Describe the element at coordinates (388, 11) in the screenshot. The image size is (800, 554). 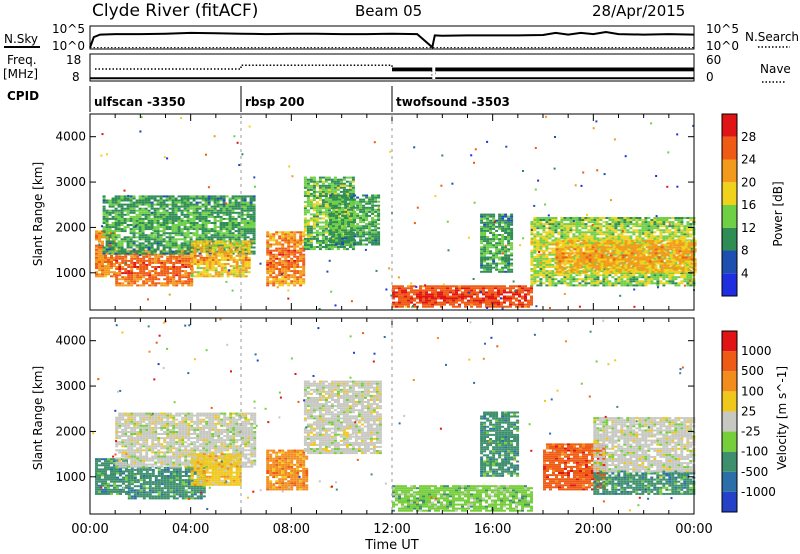
I see `beam-label: Beam 05` at that location.